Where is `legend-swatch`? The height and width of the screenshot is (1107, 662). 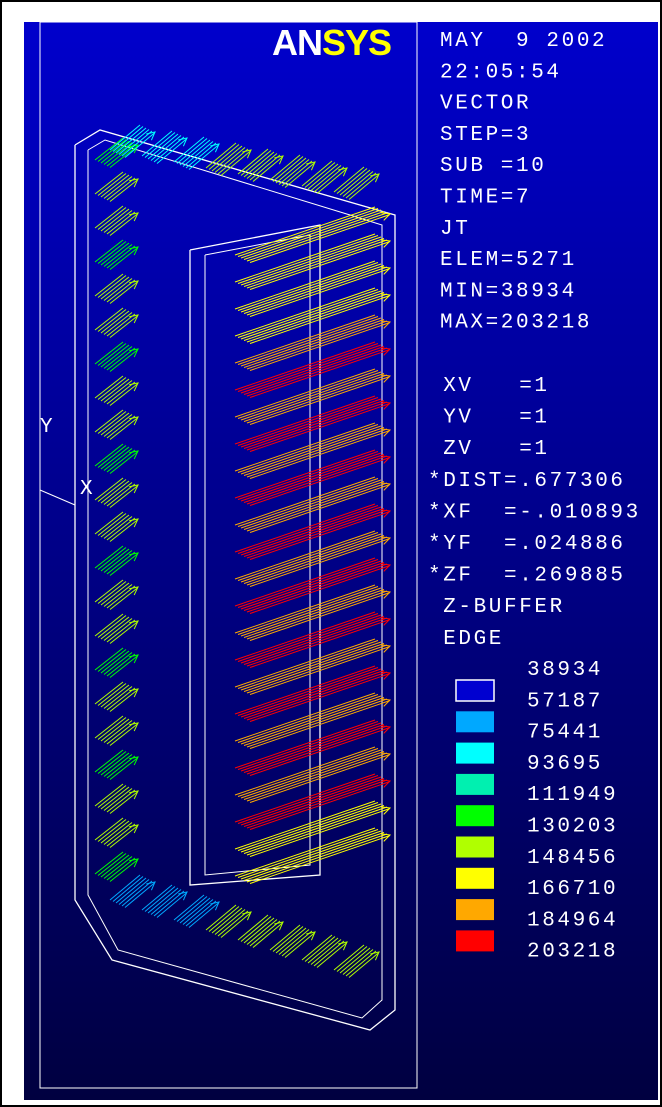 legend-swatch is located at coordinates (475, 753).